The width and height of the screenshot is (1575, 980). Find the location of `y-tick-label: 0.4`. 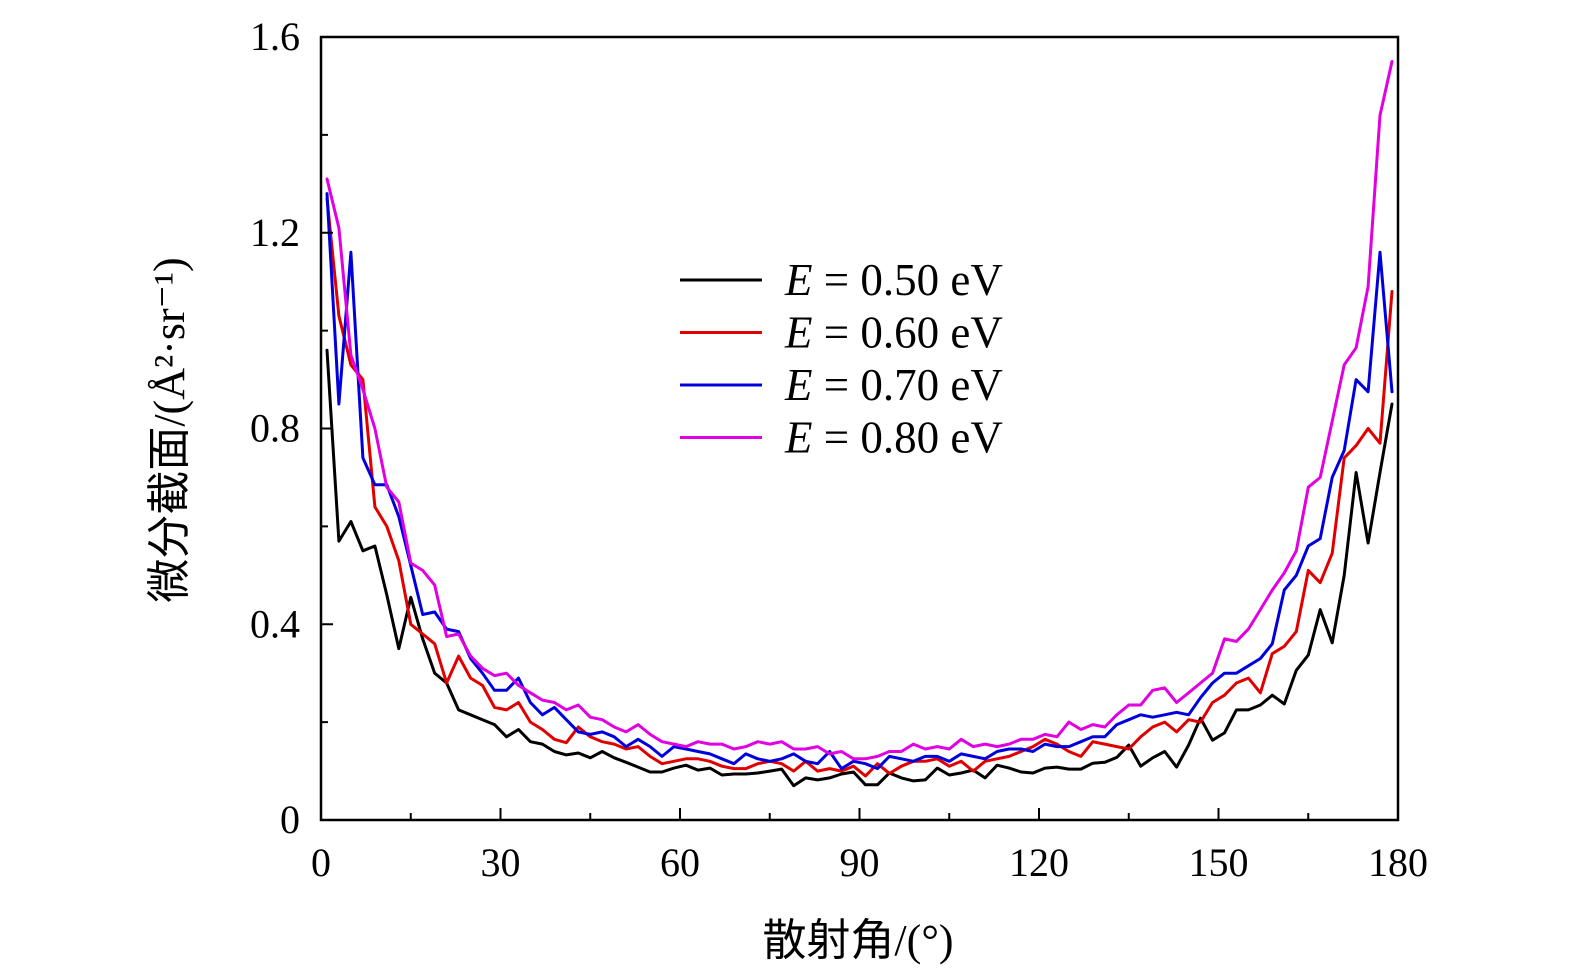

y-tick-label: 0.4 is located at coordinates (275, 623).